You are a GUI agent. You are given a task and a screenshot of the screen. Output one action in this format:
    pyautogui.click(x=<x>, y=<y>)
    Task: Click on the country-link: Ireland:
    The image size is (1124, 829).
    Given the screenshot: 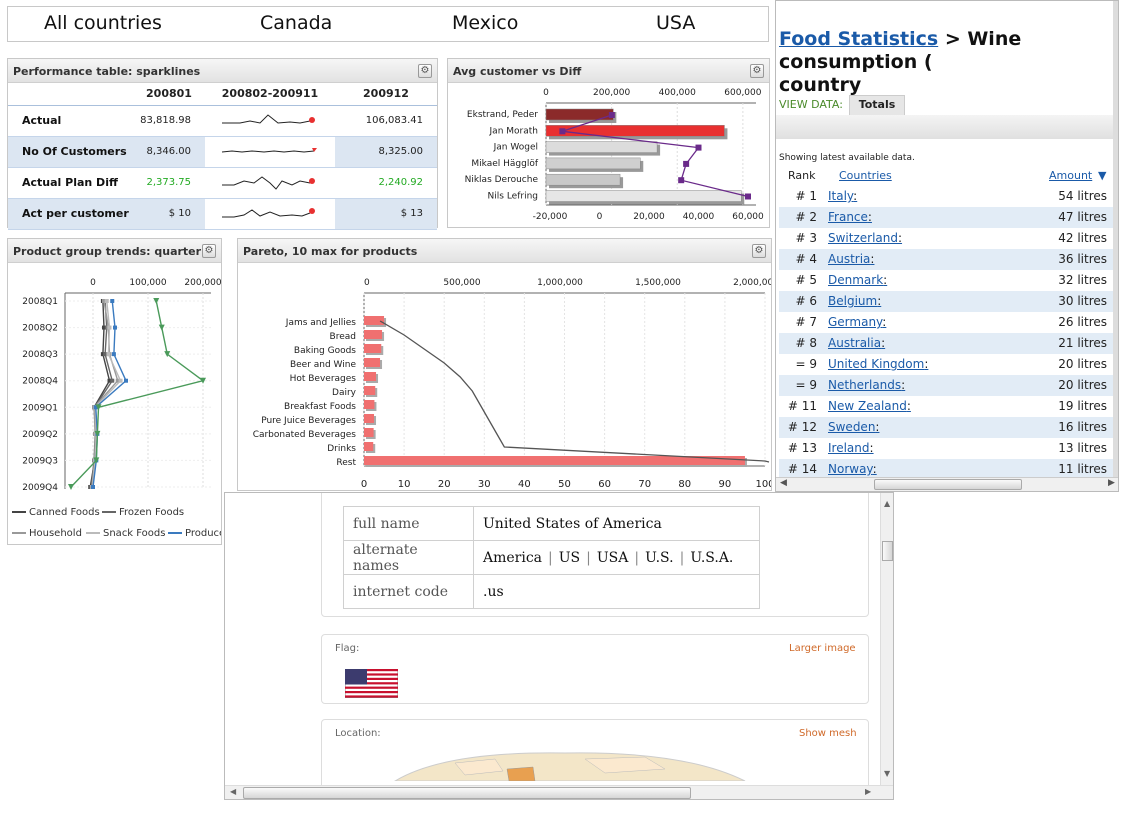 What is the action you would take?
    pyautogui.click(x=851, y=448)
    